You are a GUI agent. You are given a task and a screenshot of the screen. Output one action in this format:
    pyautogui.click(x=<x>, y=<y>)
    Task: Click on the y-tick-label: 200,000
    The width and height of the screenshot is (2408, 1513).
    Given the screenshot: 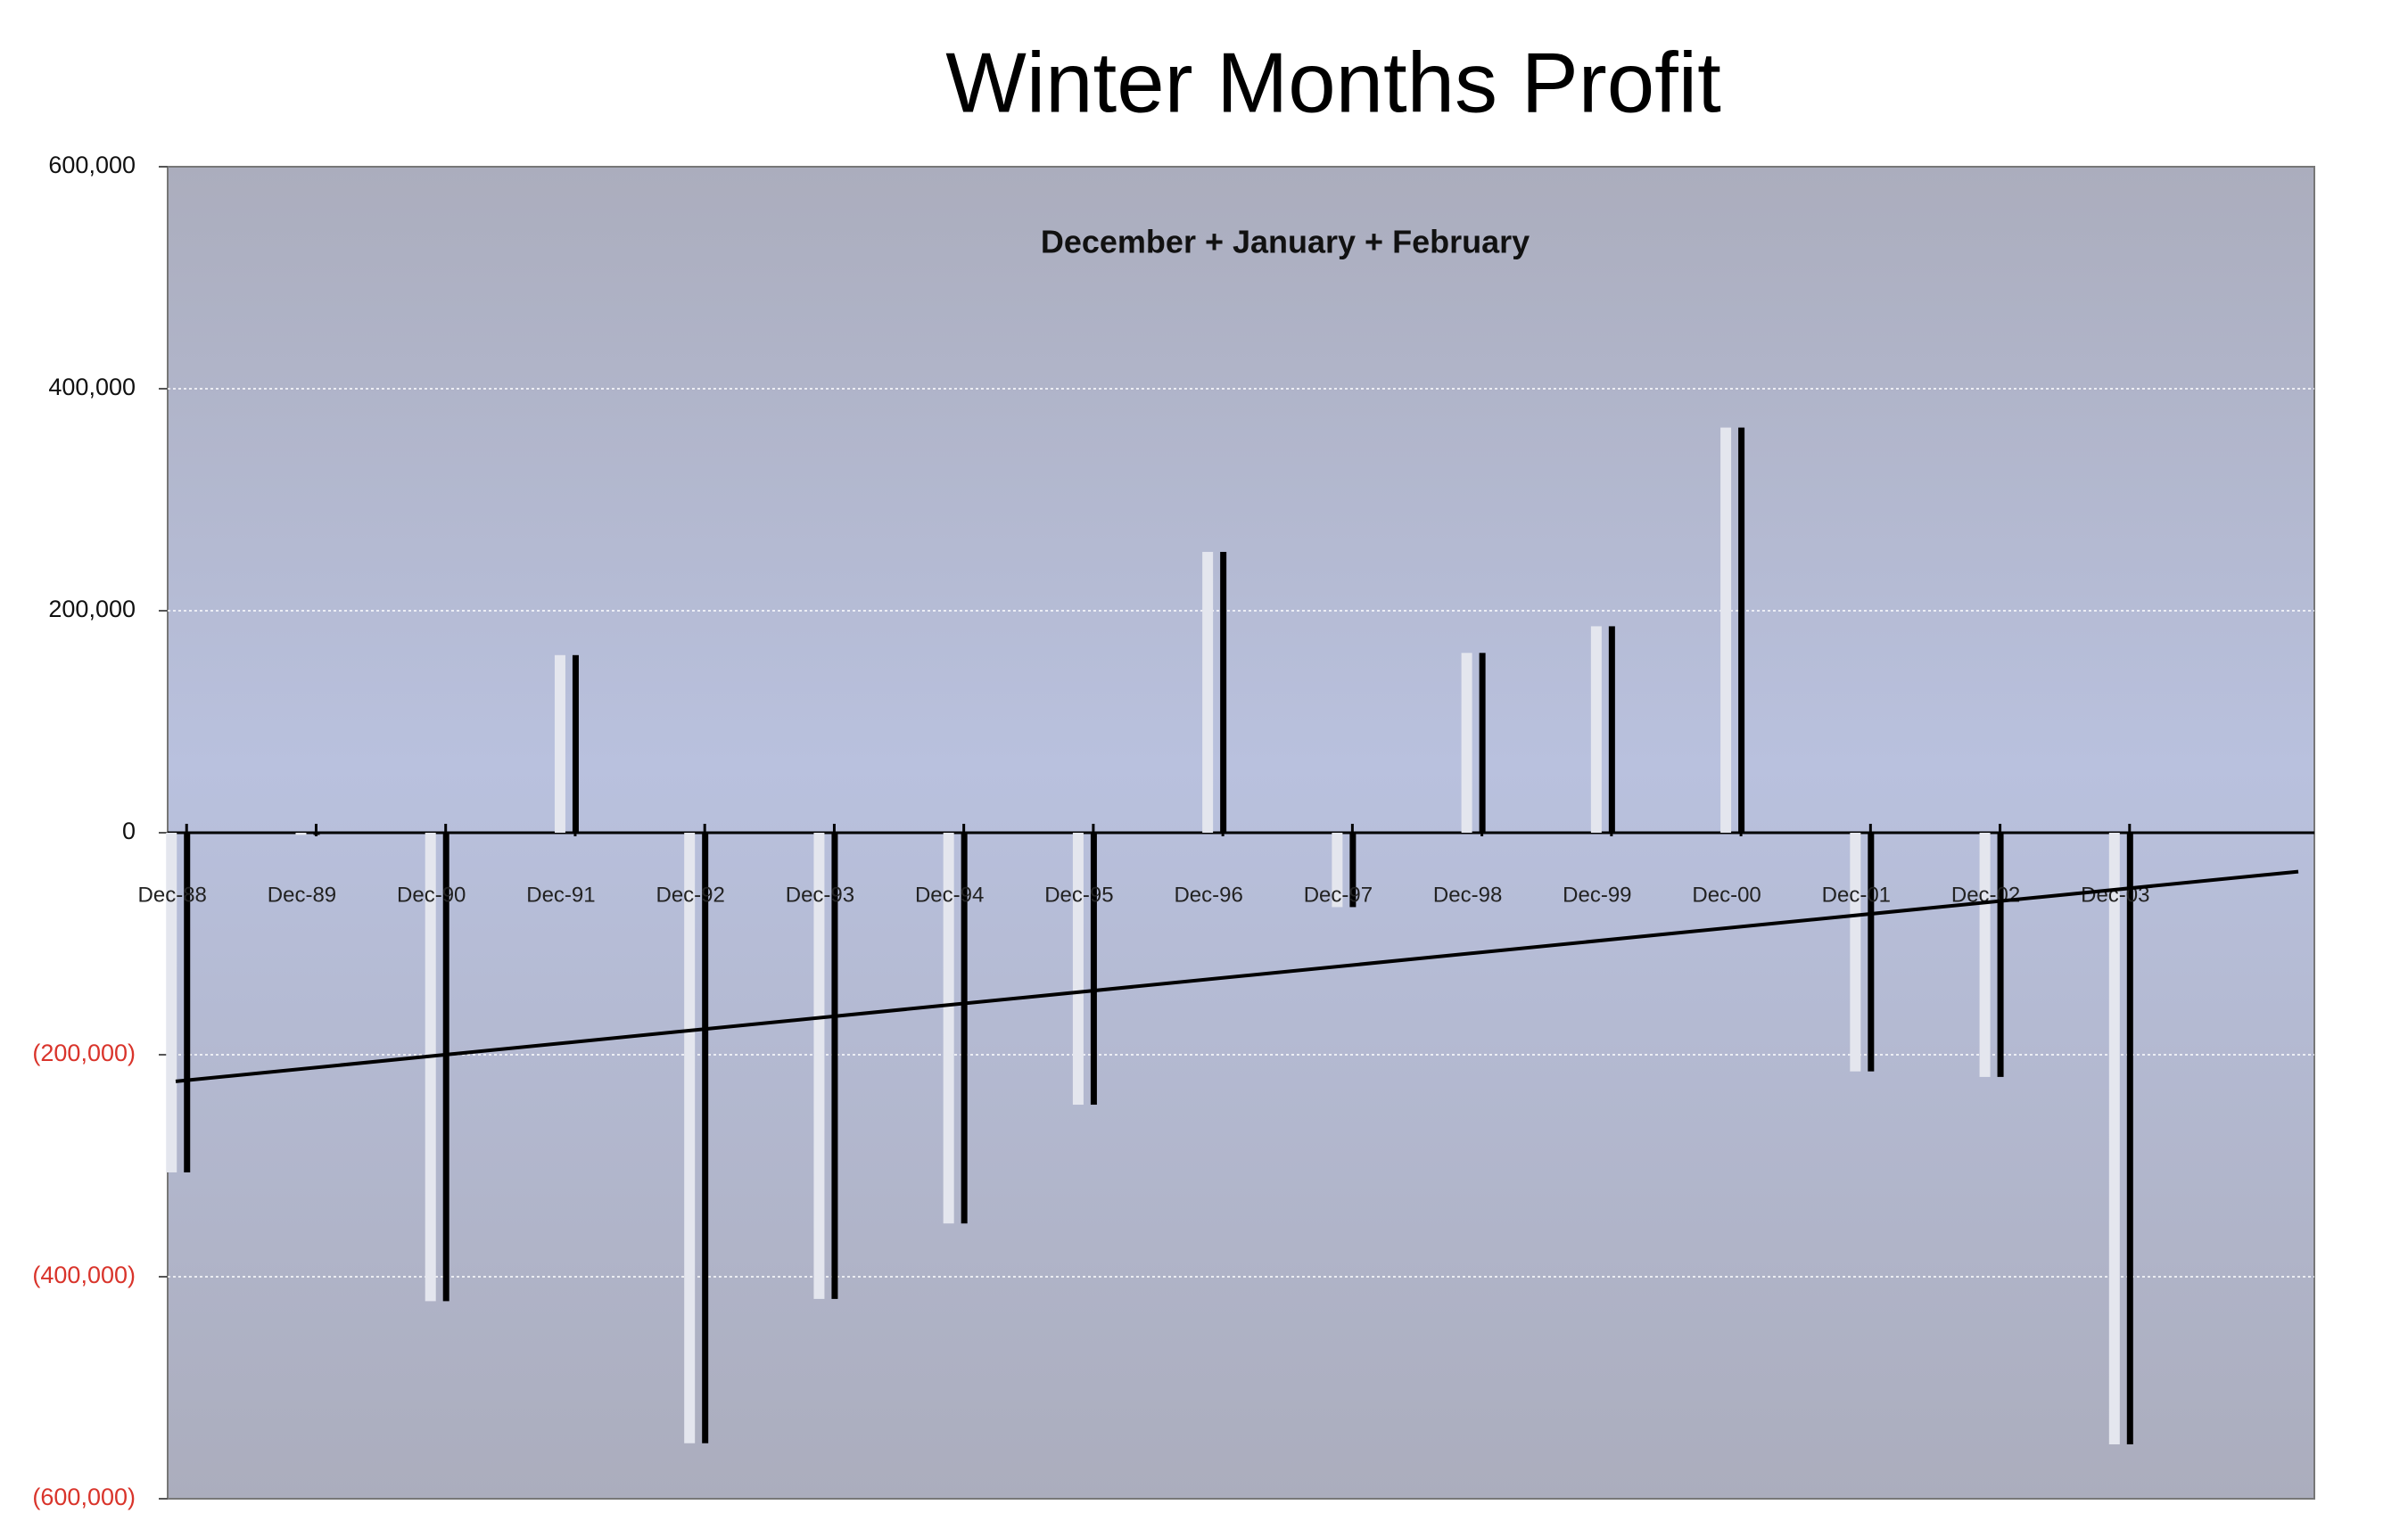 What is the action you would take?
    pyautogui.click(x=92, y=609)
    